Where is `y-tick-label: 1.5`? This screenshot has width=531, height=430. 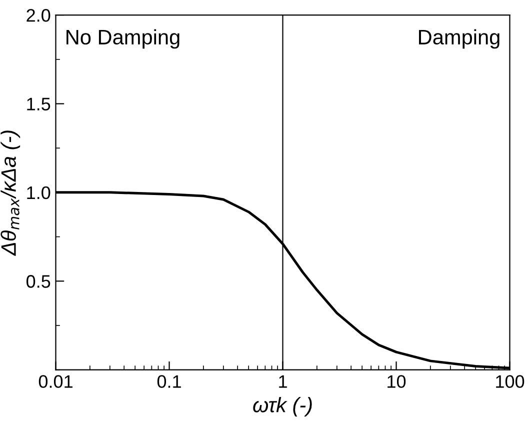 y-tick-label: 1.5 is located at coordinates (38, 104).